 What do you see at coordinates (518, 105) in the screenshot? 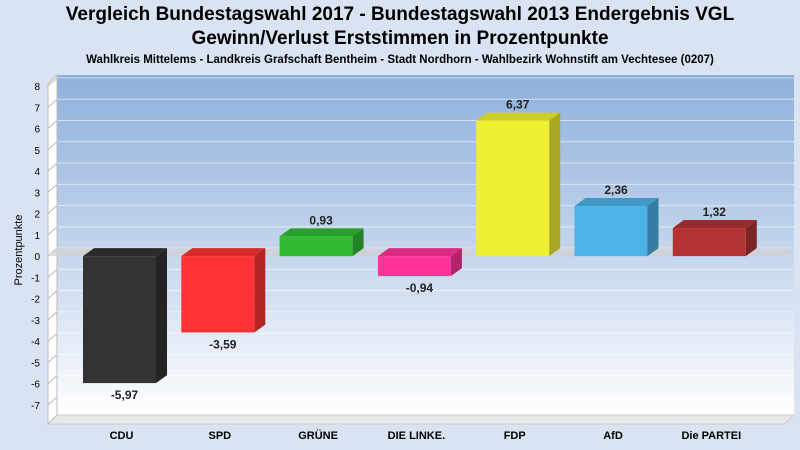
I see `data-label: 6,37` at bounding box center [518, 105].